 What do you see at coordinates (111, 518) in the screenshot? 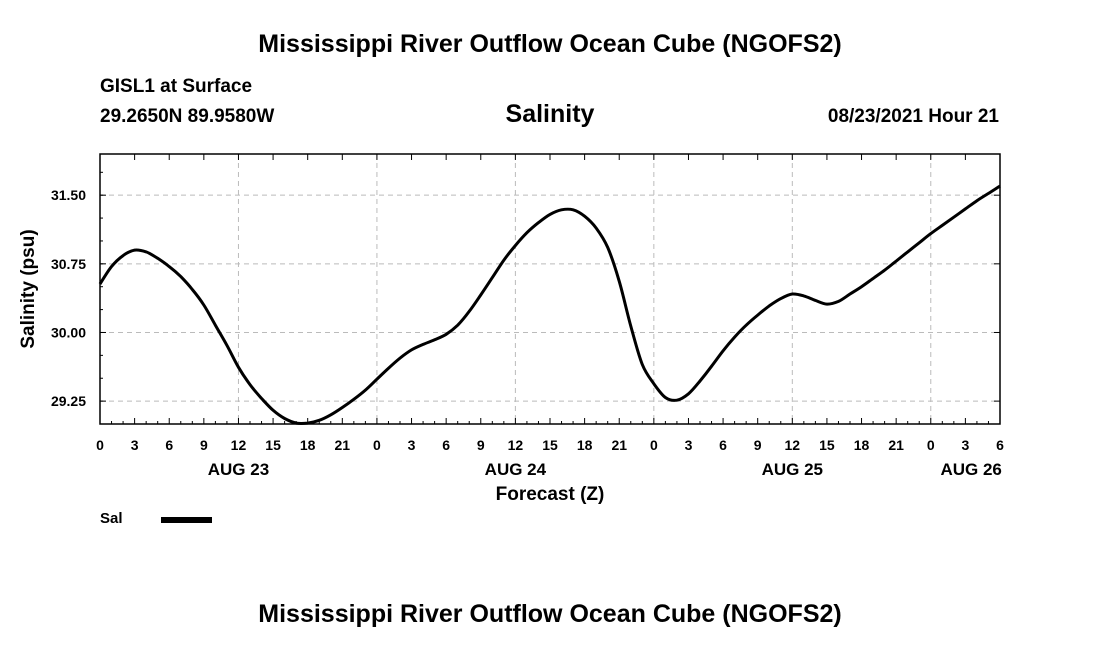
I see `legend-label: Sal` at bounding box center [111, 518].